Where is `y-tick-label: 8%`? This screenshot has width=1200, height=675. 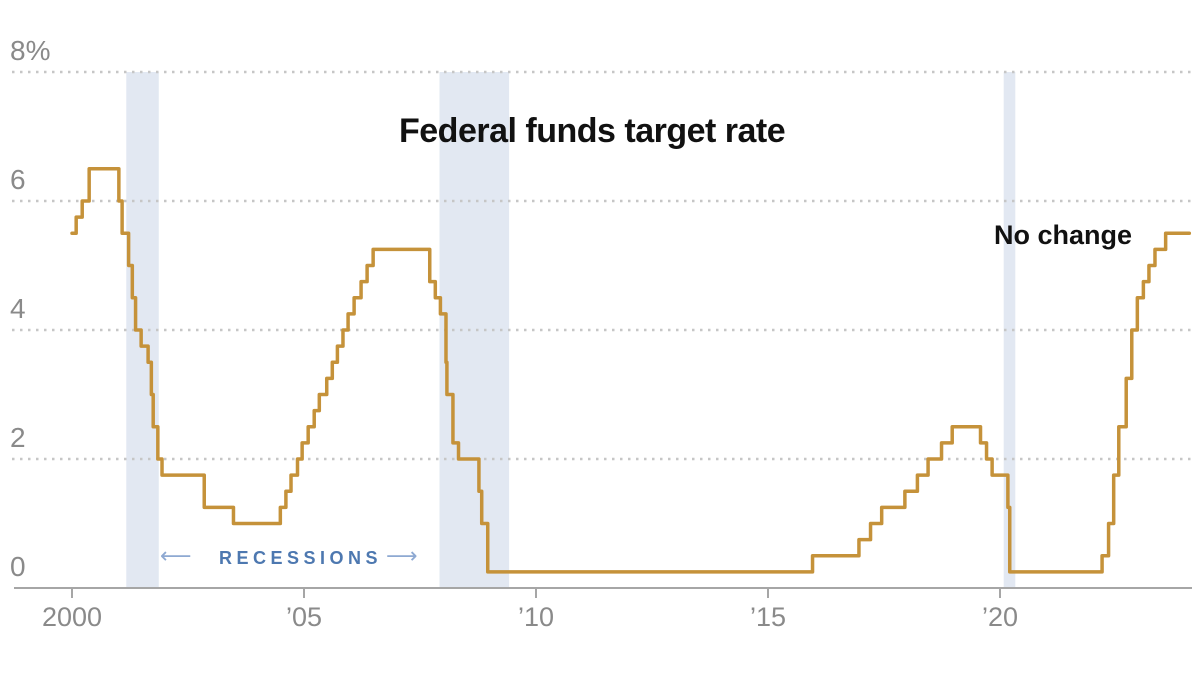 y-tick-label: 8% is located at coordinates (30, 50).